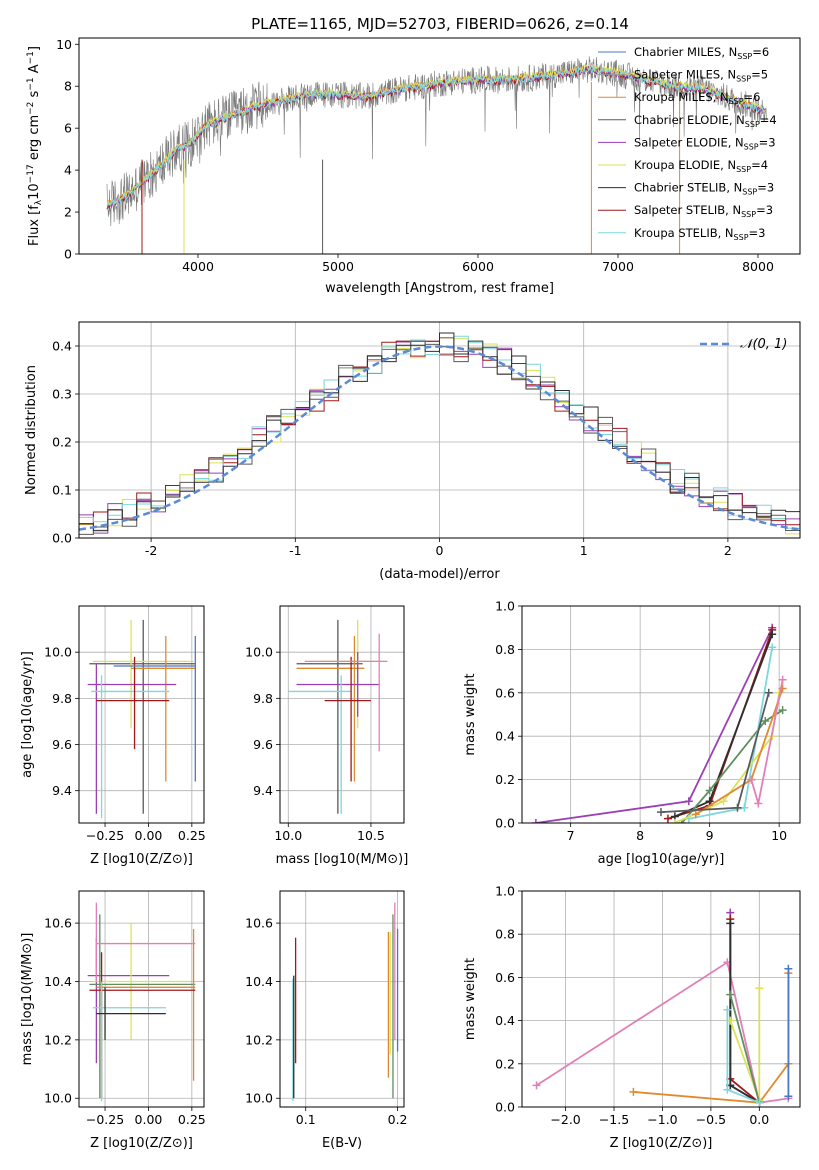 This screenshot has height=1170, width=819. I want to click on y-tick-label: 10, so click(64, 44).